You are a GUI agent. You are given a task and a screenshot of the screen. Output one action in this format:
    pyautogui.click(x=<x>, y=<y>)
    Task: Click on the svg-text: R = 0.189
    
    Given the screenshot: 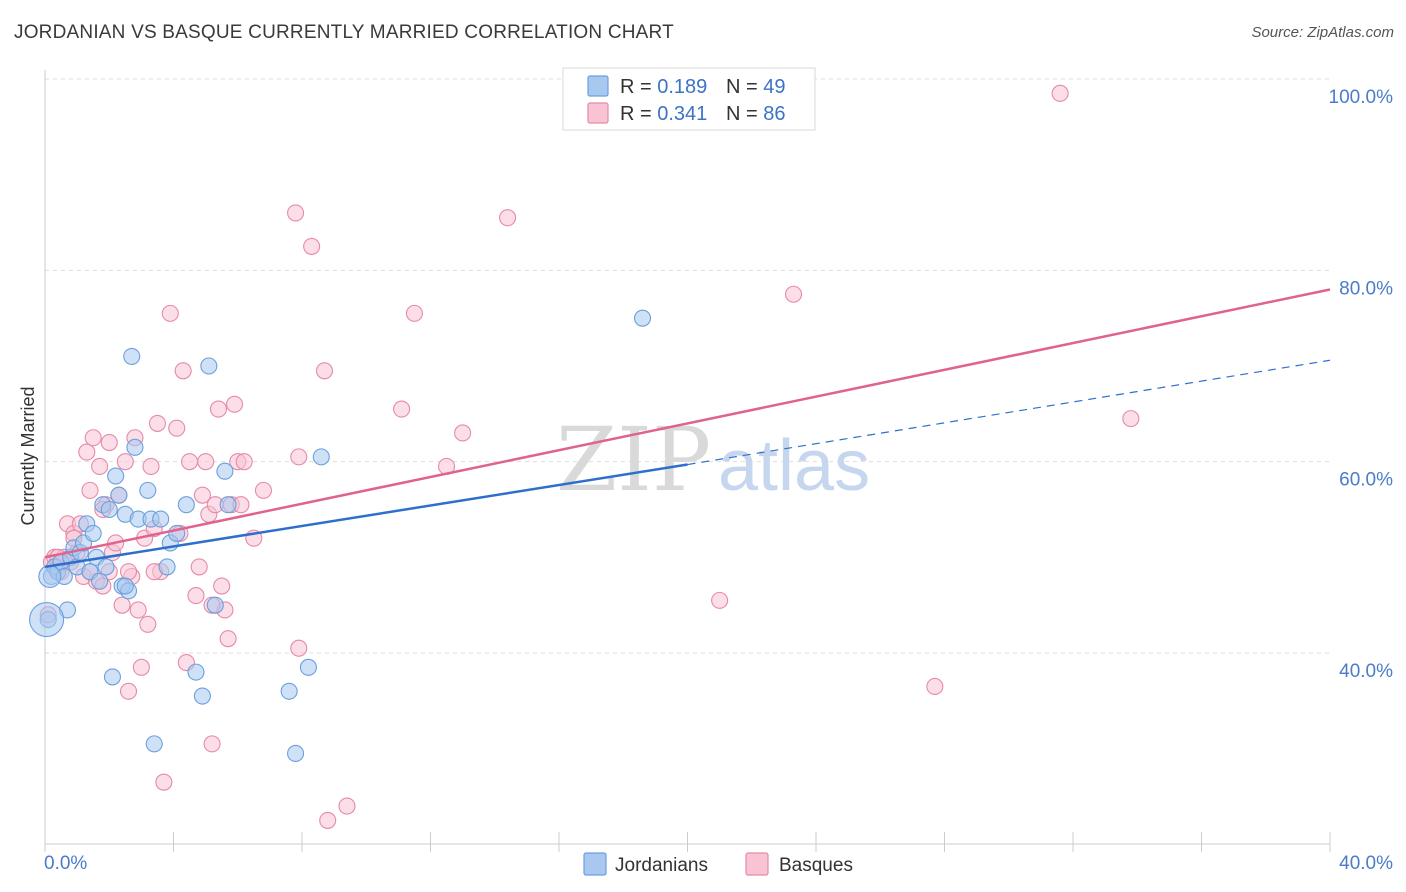 What is the action you would take?
    pyautogui.click(x=663, y=87)
    